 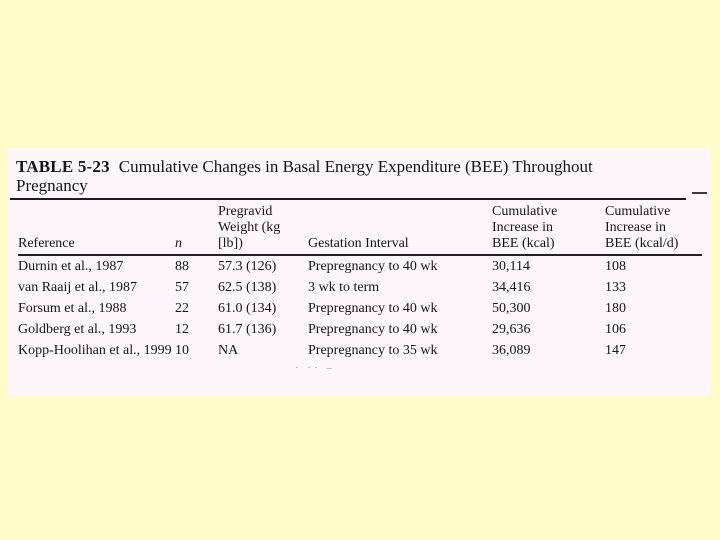 I want to click on cell-bee-kcald: 180, so click(x=615, y=308).